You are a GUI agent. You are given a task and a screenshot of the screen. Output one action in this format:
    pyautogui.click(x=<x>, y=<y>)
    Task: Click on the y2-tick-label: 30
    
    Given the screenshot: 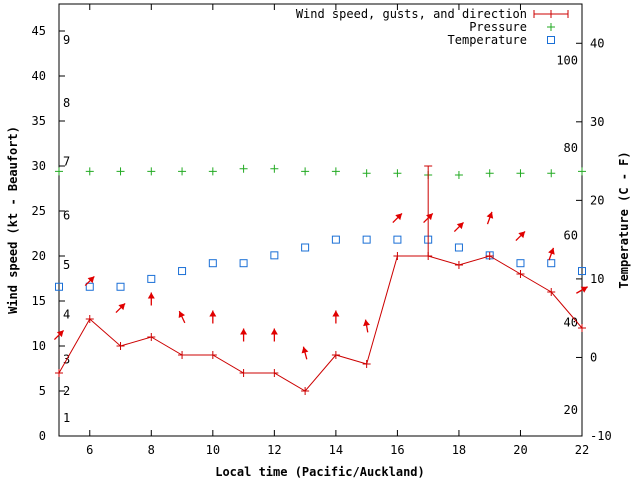 What is the action you would take?
    pyautogui.click(x=597, y=122)
    